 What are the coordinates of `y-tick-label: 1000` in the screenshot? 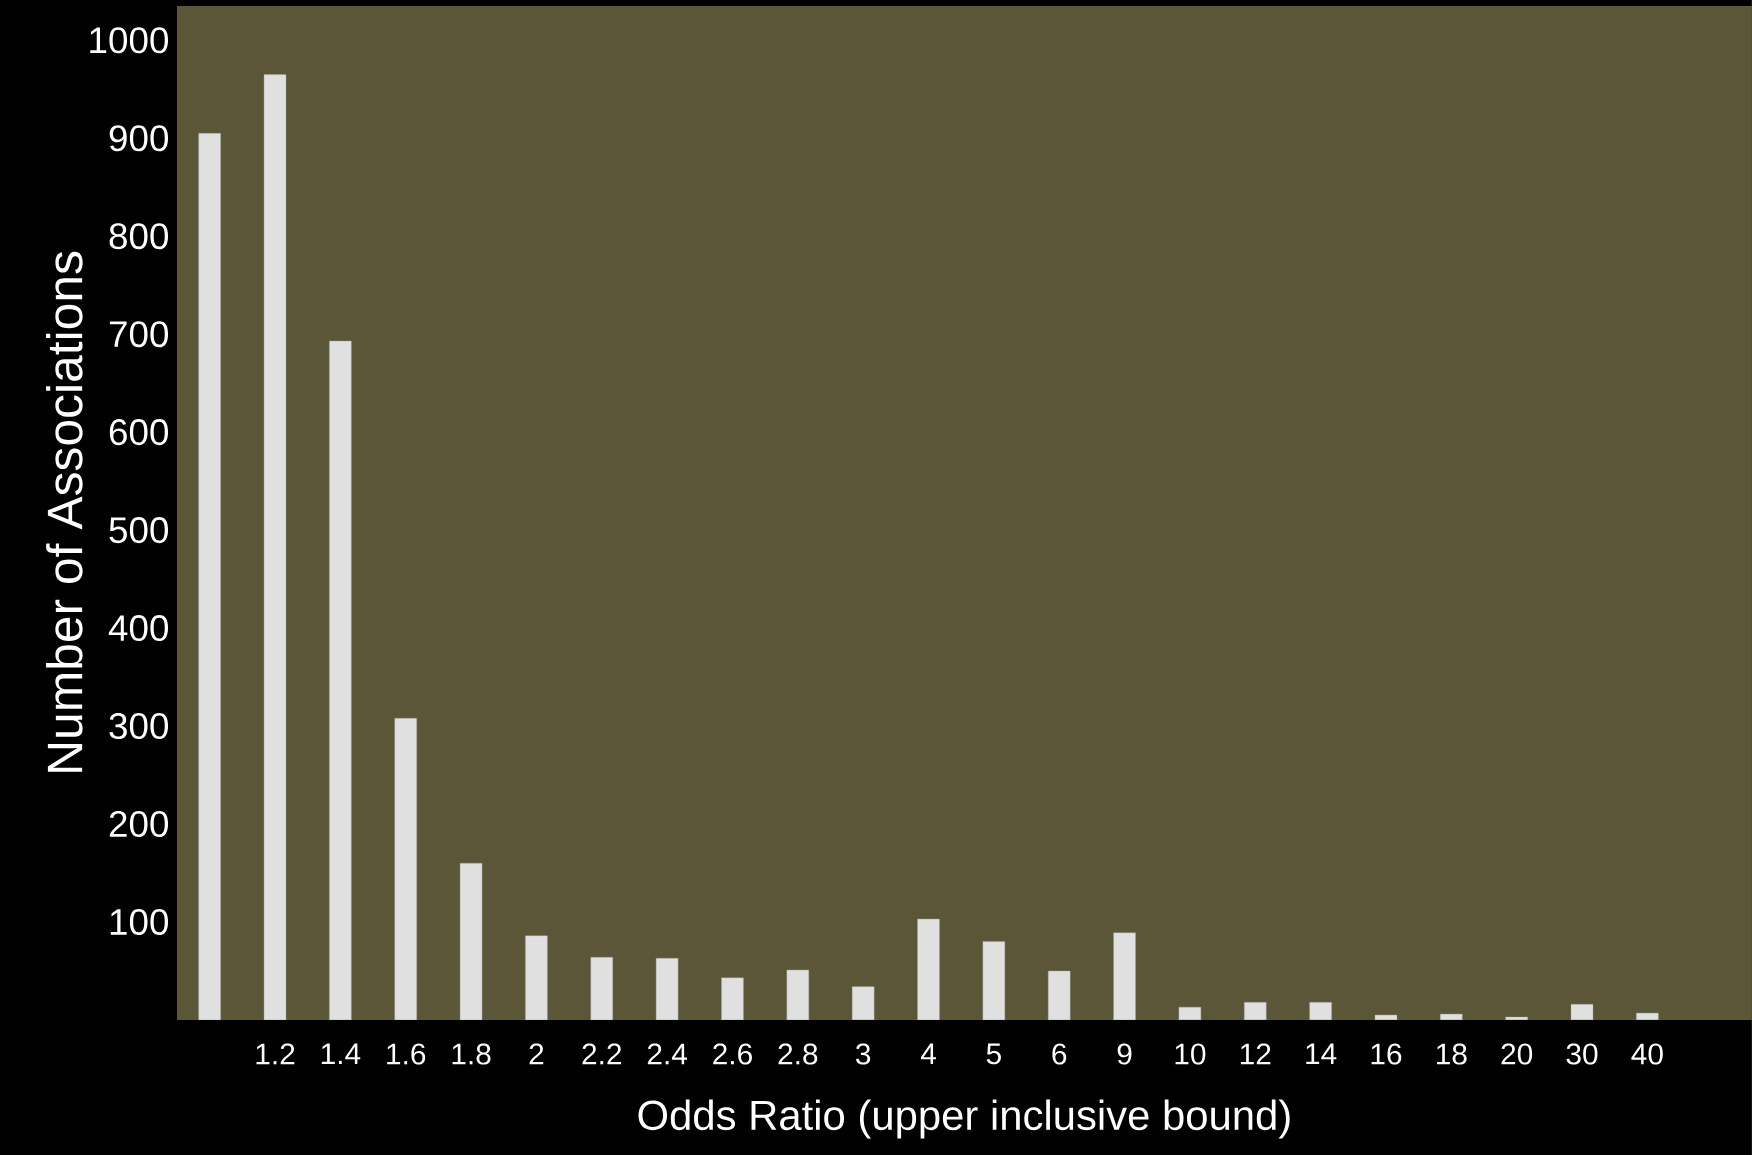 It's located at (129, 40).